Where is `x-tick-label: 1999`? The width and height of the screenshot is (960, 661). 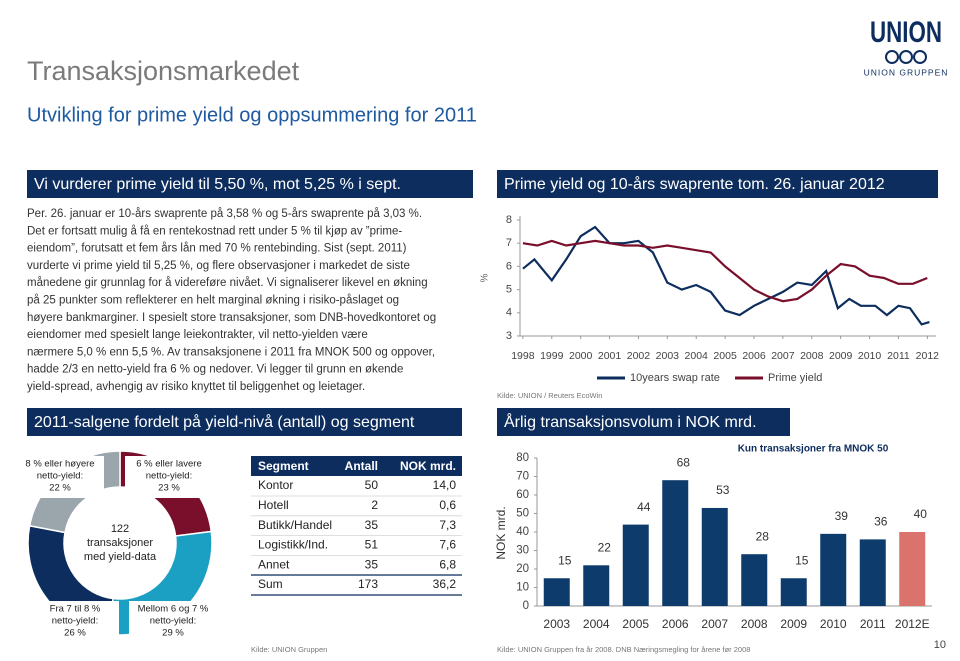 x-tick-label: 1999 is located at coordinates (552, 356).